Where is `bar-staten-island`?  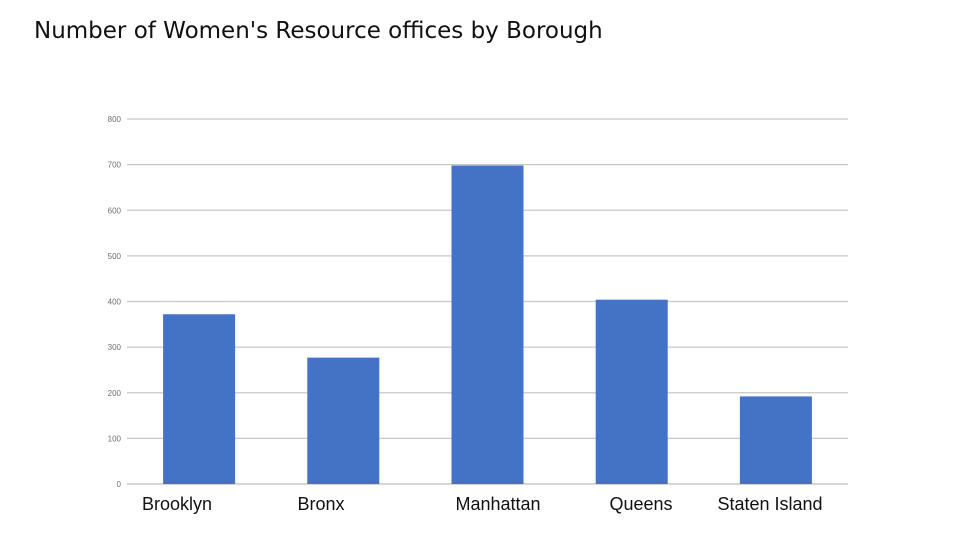
bar-staten-island is located at coordinates (775, 440).